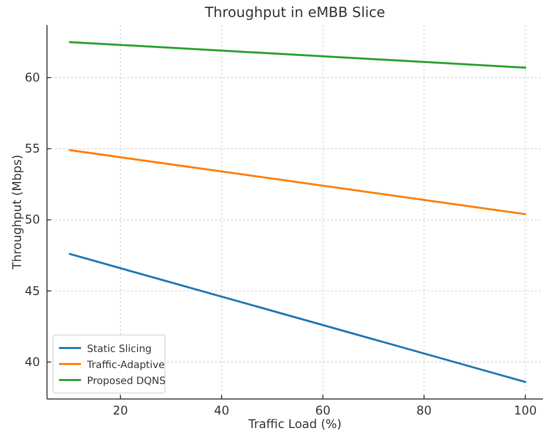  Describe the element at coordinates (322, 411) in the screenshot. I see `x-tick-label: 60` at that location.